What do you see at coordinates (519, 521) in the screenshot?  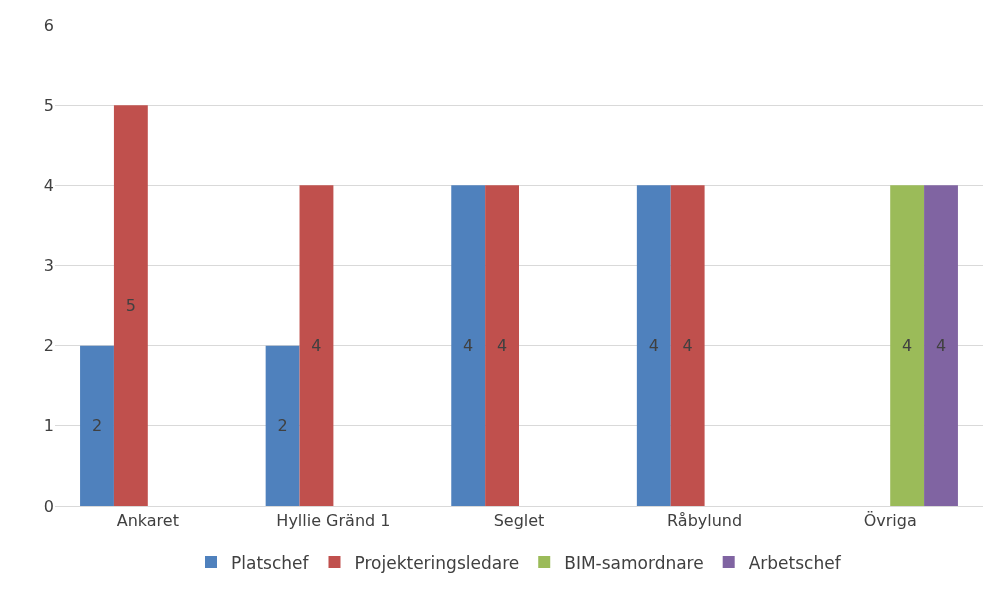 I see `x-tick-label: Seglet` at bounding box center [519, 521].